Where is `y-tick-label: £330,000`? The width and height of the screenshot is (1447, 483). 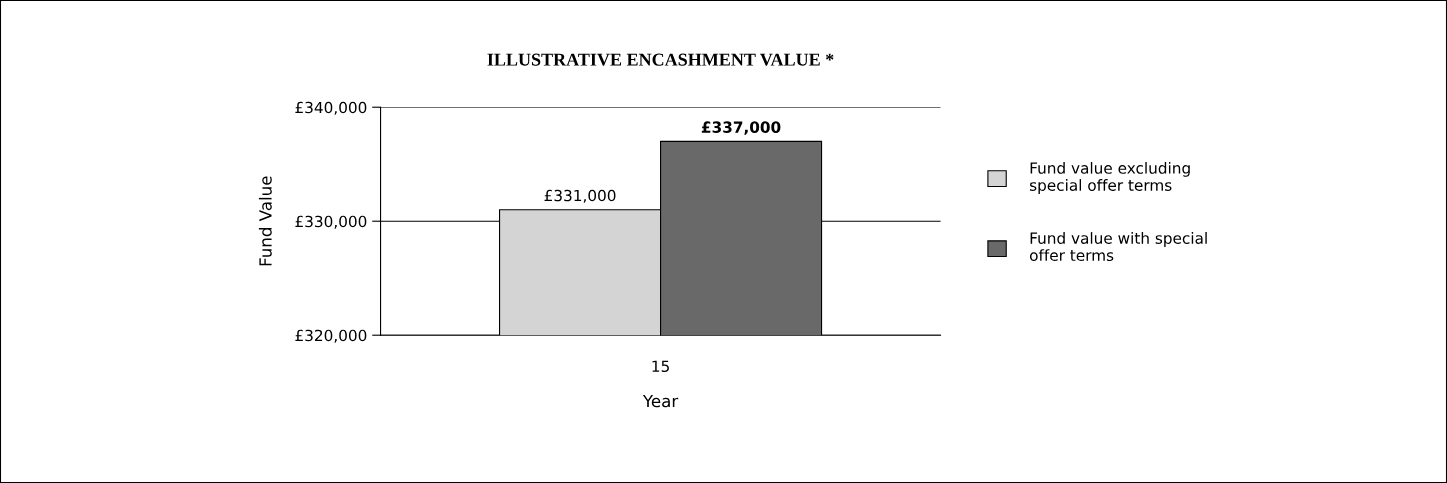 y-tick-label: £330,000 is located at coordinates (331, 222).